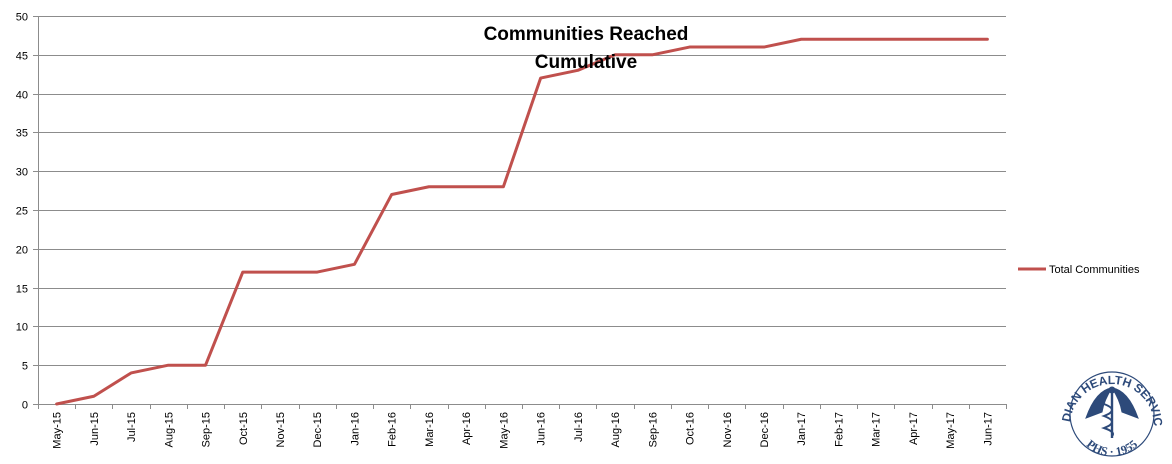  What do you see at coordinates (430, 429) in the screenshot?
I see `x-tick-label: Mar-16` at bounding box center [430, 429].